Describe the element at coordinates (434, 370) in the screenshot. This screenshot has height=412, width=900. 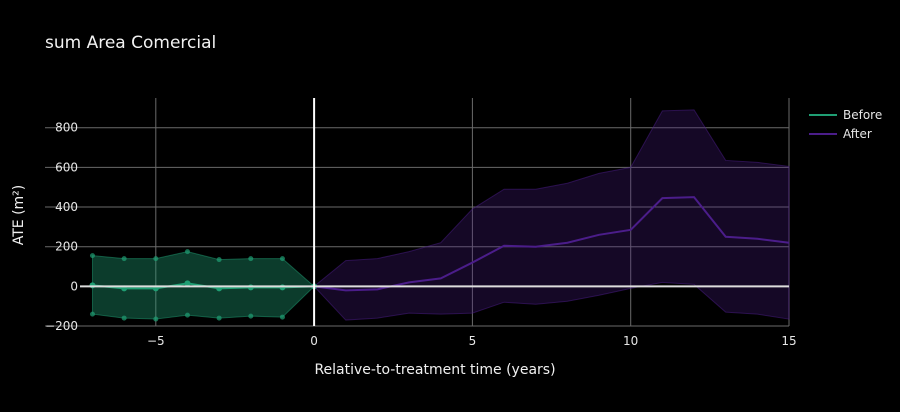
I see `x-axis-title: Relative-to-treatment time (years)` at that location.